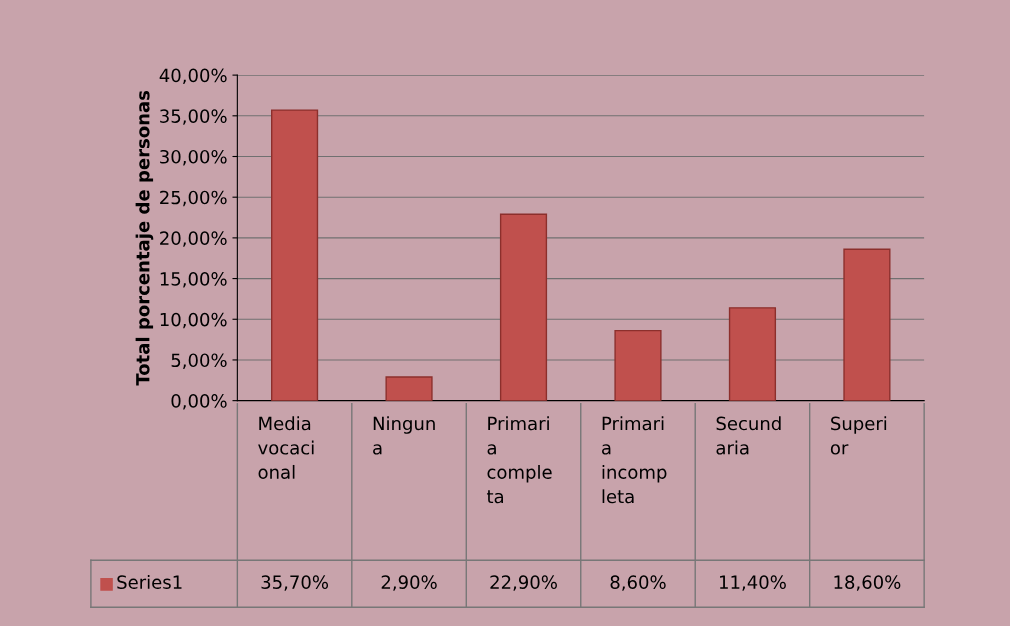 The width and height of the screenshot is (1010, 626). Describe the element at coordinates (193, 157) in the screenshot. I see `y-tick-label: 30,00%` at that location.